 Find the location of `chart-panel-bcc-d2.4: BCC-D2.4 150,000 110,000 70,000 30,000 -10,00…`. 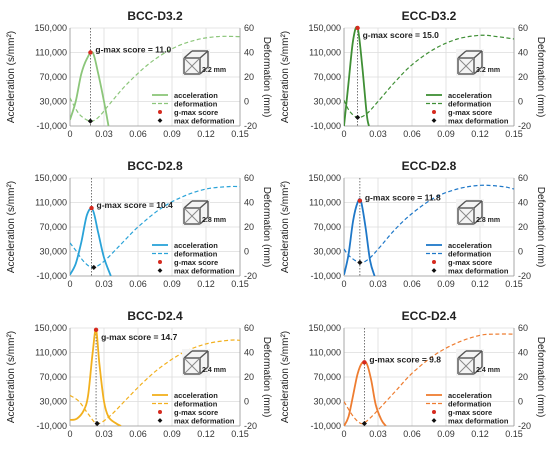

chart-panel-bcc-d2.4: BCC-D2.4 150,000 110,000 70,000 30,000 -10,00… is located at coordinates (139, 374).